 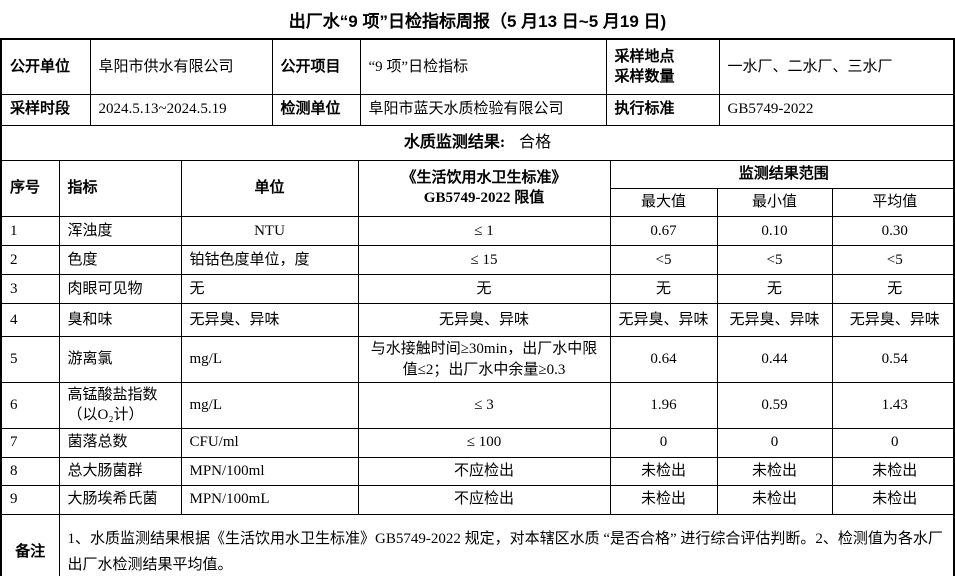 I want to click on cell-indicator: 浑浊度, so click(x=120, y=231).